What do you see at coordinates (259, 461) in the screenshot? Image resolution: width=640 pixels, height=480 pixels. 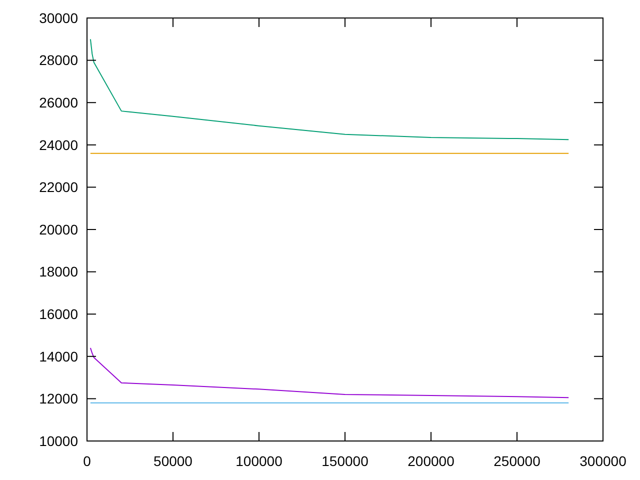 I see `x-tick-label: 100000` at bounding box center [259, 461].